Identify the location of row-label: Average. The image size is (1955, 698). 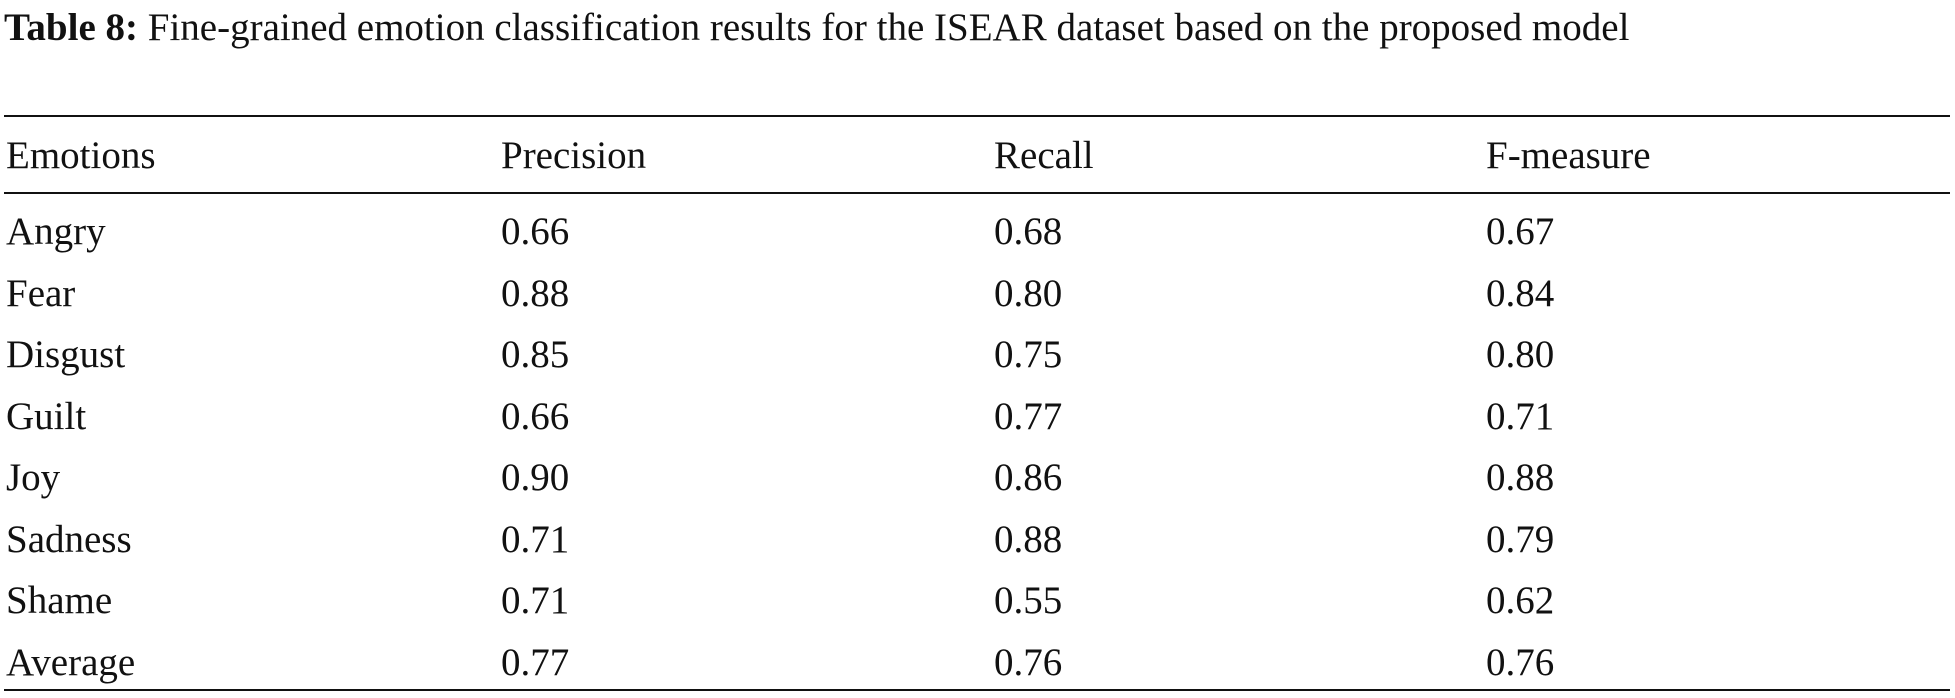
(71, 662).